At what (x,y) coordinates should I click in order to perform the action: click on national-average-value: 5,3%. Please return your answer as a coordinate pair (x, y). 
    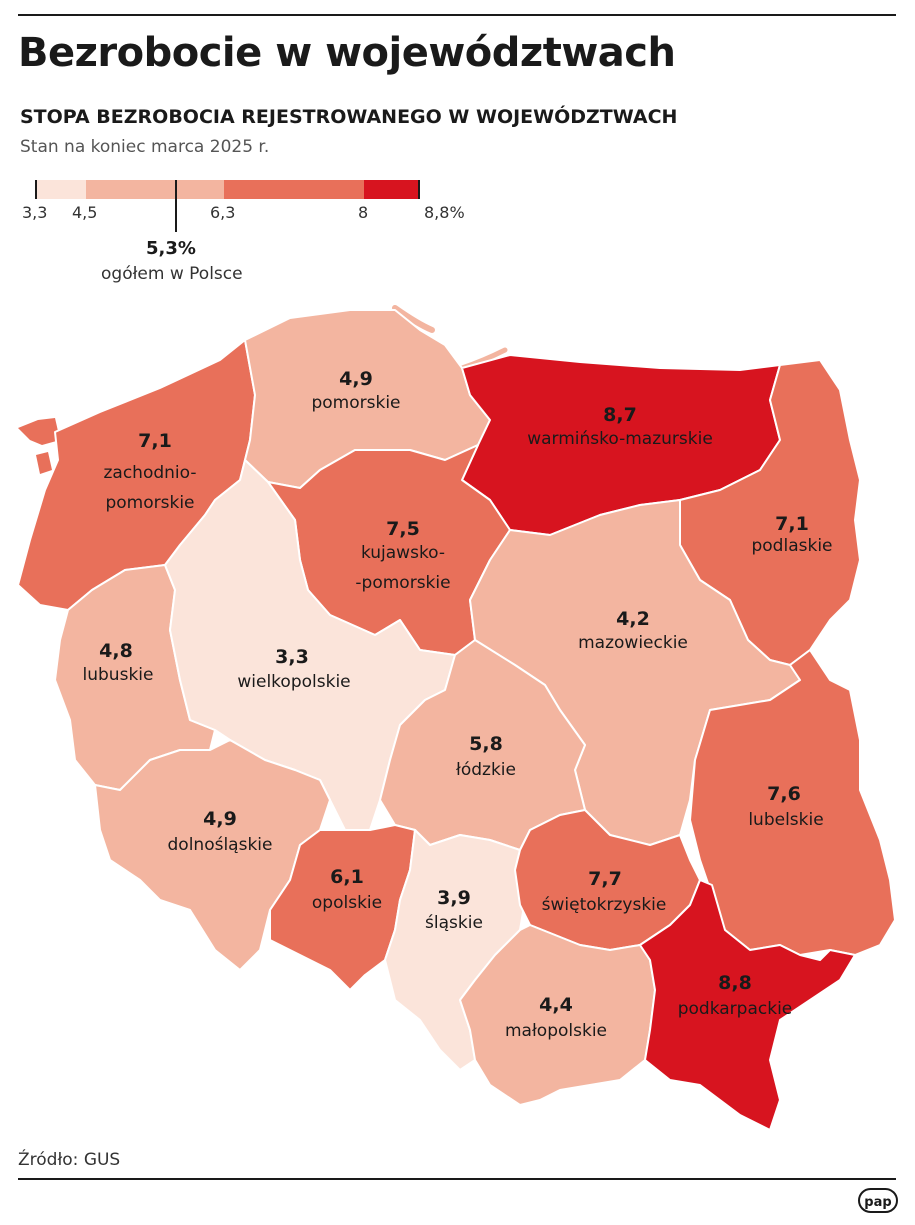
    Looking at the image, I should click on (171, 248).